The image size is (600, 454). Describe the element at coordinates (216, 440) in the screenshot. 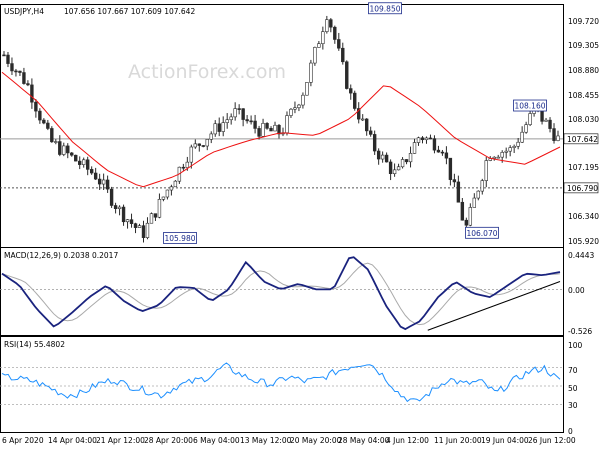

I see `xtick-label: 6 May 04:00` at that location.